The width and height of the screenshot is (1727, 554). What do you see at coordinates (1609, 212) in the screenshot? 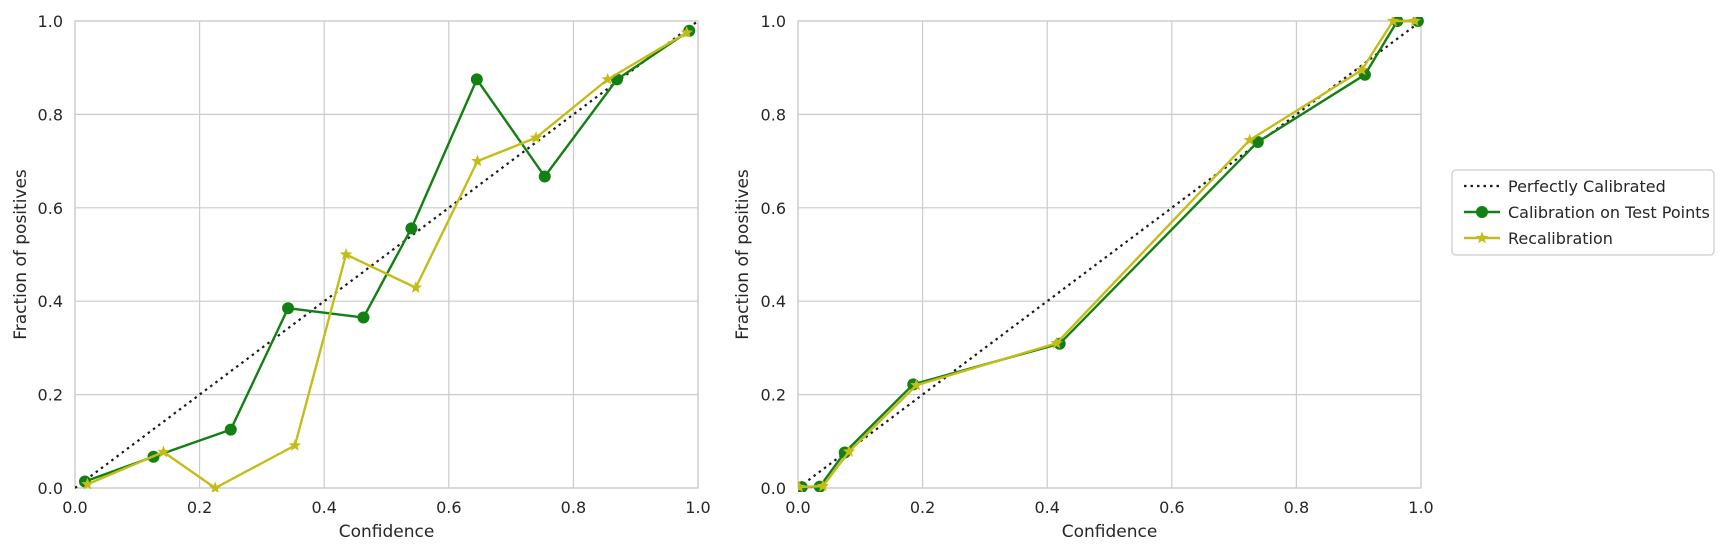
I see `legend-label: Calibration on Test Points` at bounding box center [1609, 212].